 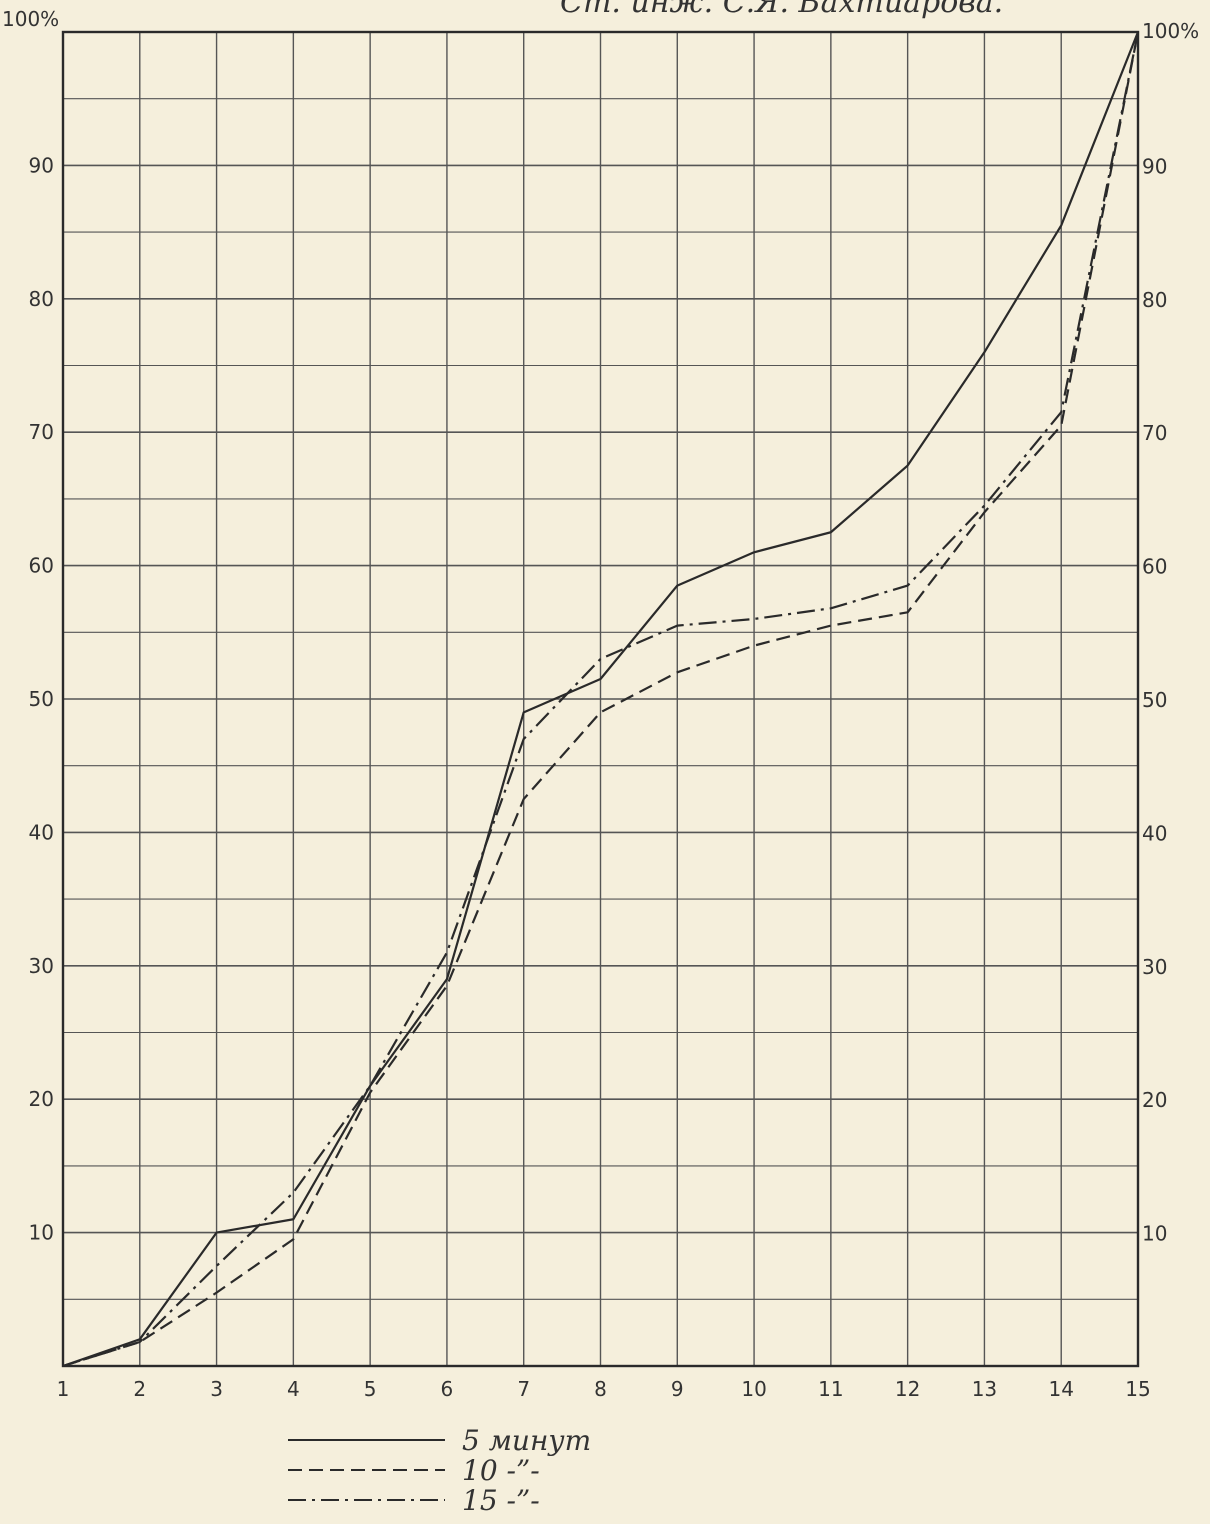 I want to click on y-tick-label-right: 50, so click(x=1154, y=700).